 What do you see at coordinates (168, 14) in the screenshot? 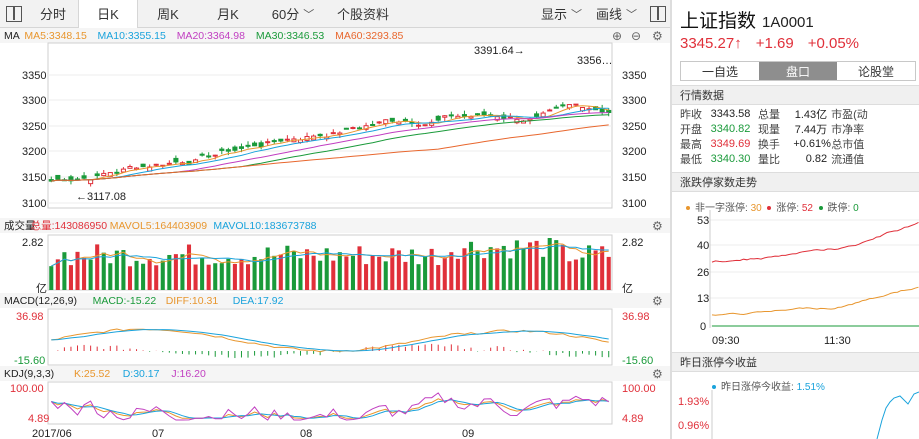
I see `tab-weekly-k: 周K` at bounding box center [168, 14].